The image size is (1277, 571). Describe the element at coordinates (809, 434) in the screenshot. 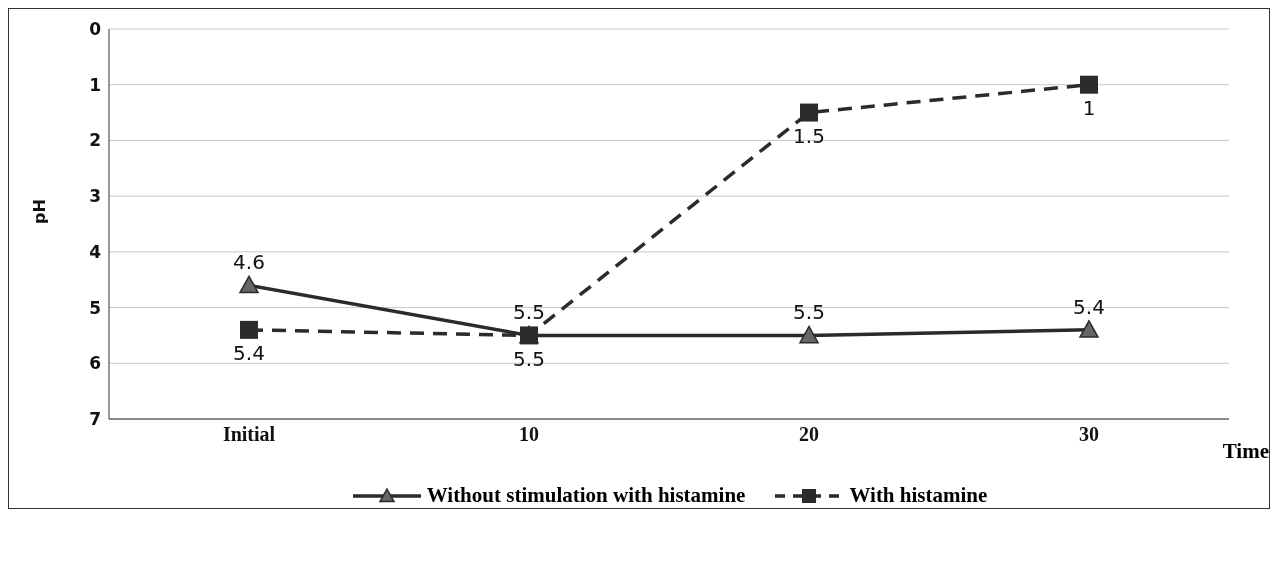

I see `x-tick-label: 20` at that location.